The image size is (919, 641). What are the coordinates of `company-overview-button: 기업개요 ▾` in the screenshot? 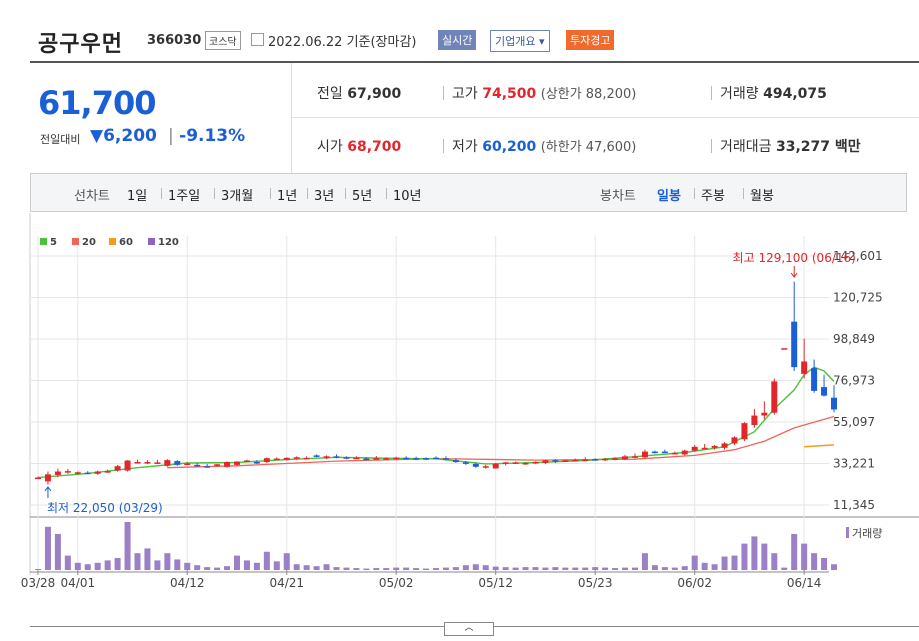 It's located at (520, 41).